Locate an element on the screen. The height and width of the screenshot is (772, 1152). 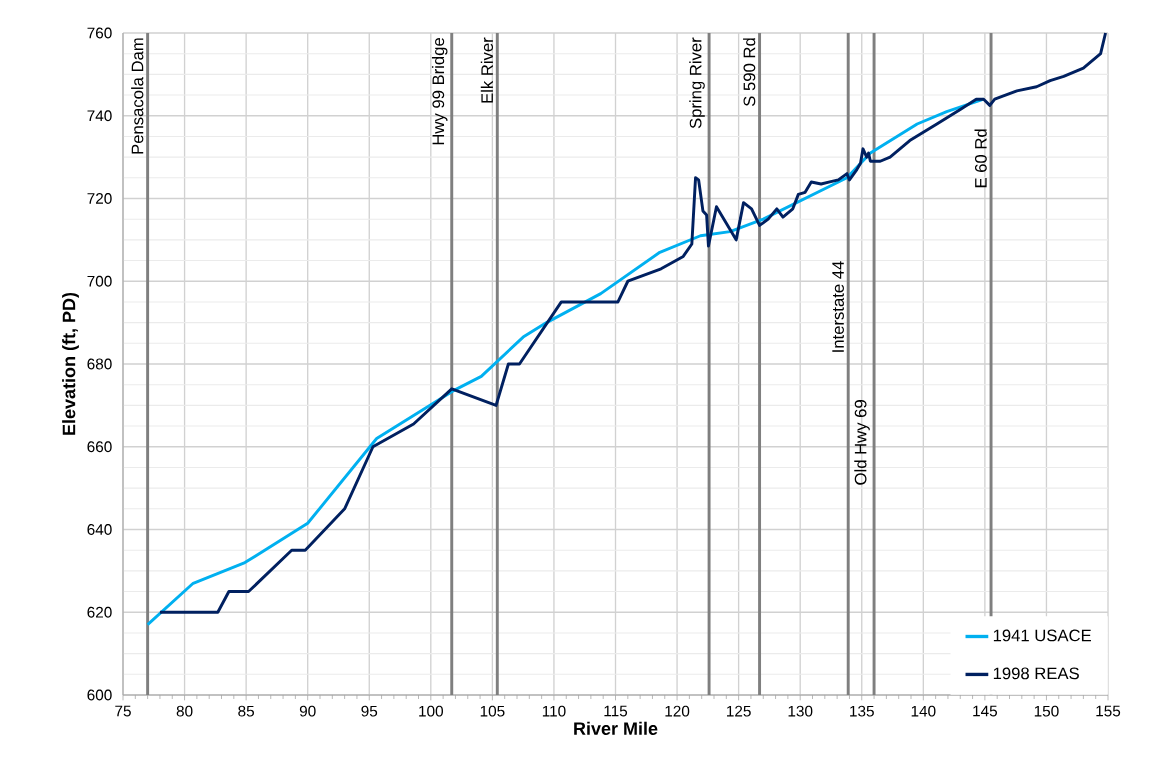
y-tick-label: 720 is located at coordinates (99, 198).